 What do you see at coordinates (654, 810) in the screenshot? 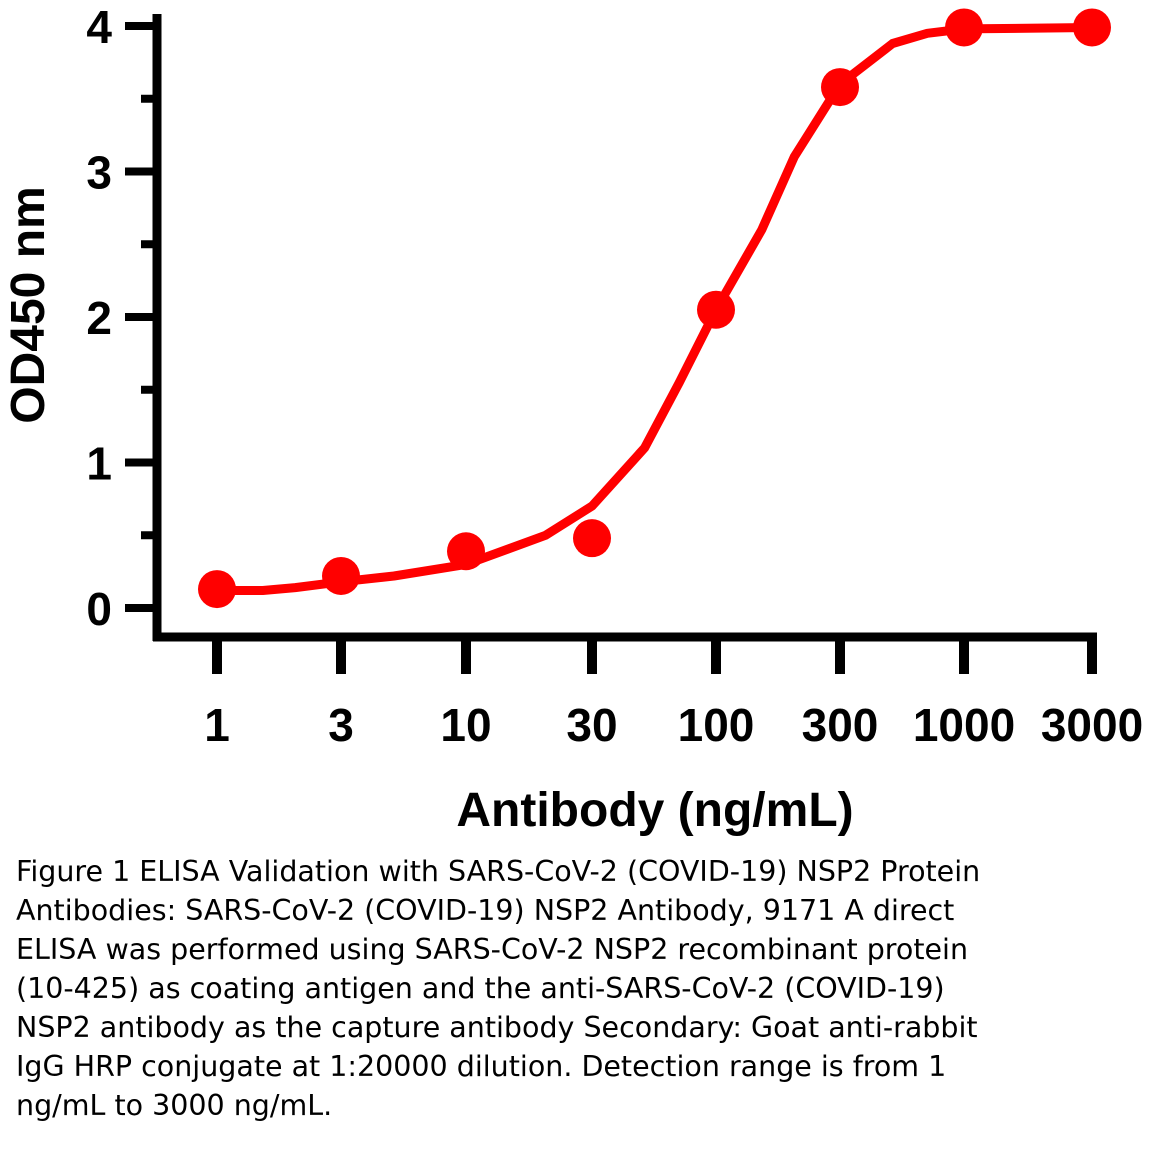
I see `x-axis-label: Antibody (ng/mL)` at bounding box center [654, 810].